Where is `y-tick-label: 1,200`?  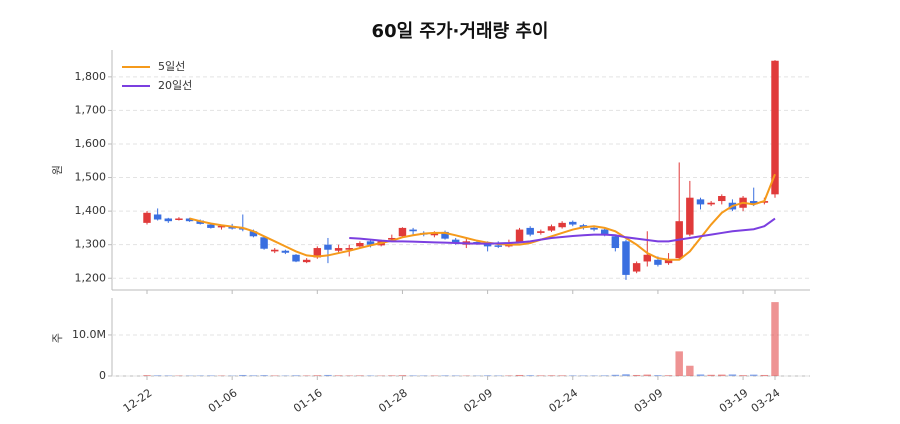 y-tick-label: 1,200 is located at coordinates (91, 277).